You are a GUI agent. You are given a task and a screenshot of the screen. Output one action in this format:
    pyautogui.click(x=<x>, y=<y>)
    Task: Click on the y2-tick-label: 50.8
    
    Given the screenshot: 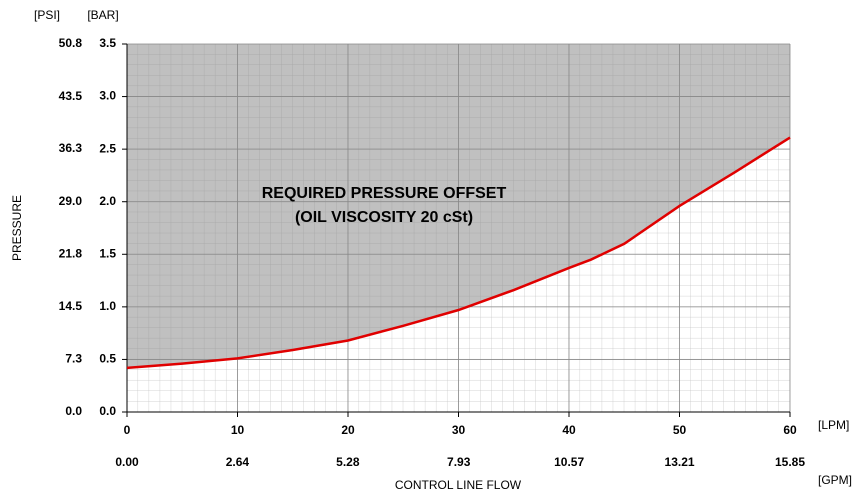 What is the action you would take?
    pyautogui.click(x=71, y=43)
    